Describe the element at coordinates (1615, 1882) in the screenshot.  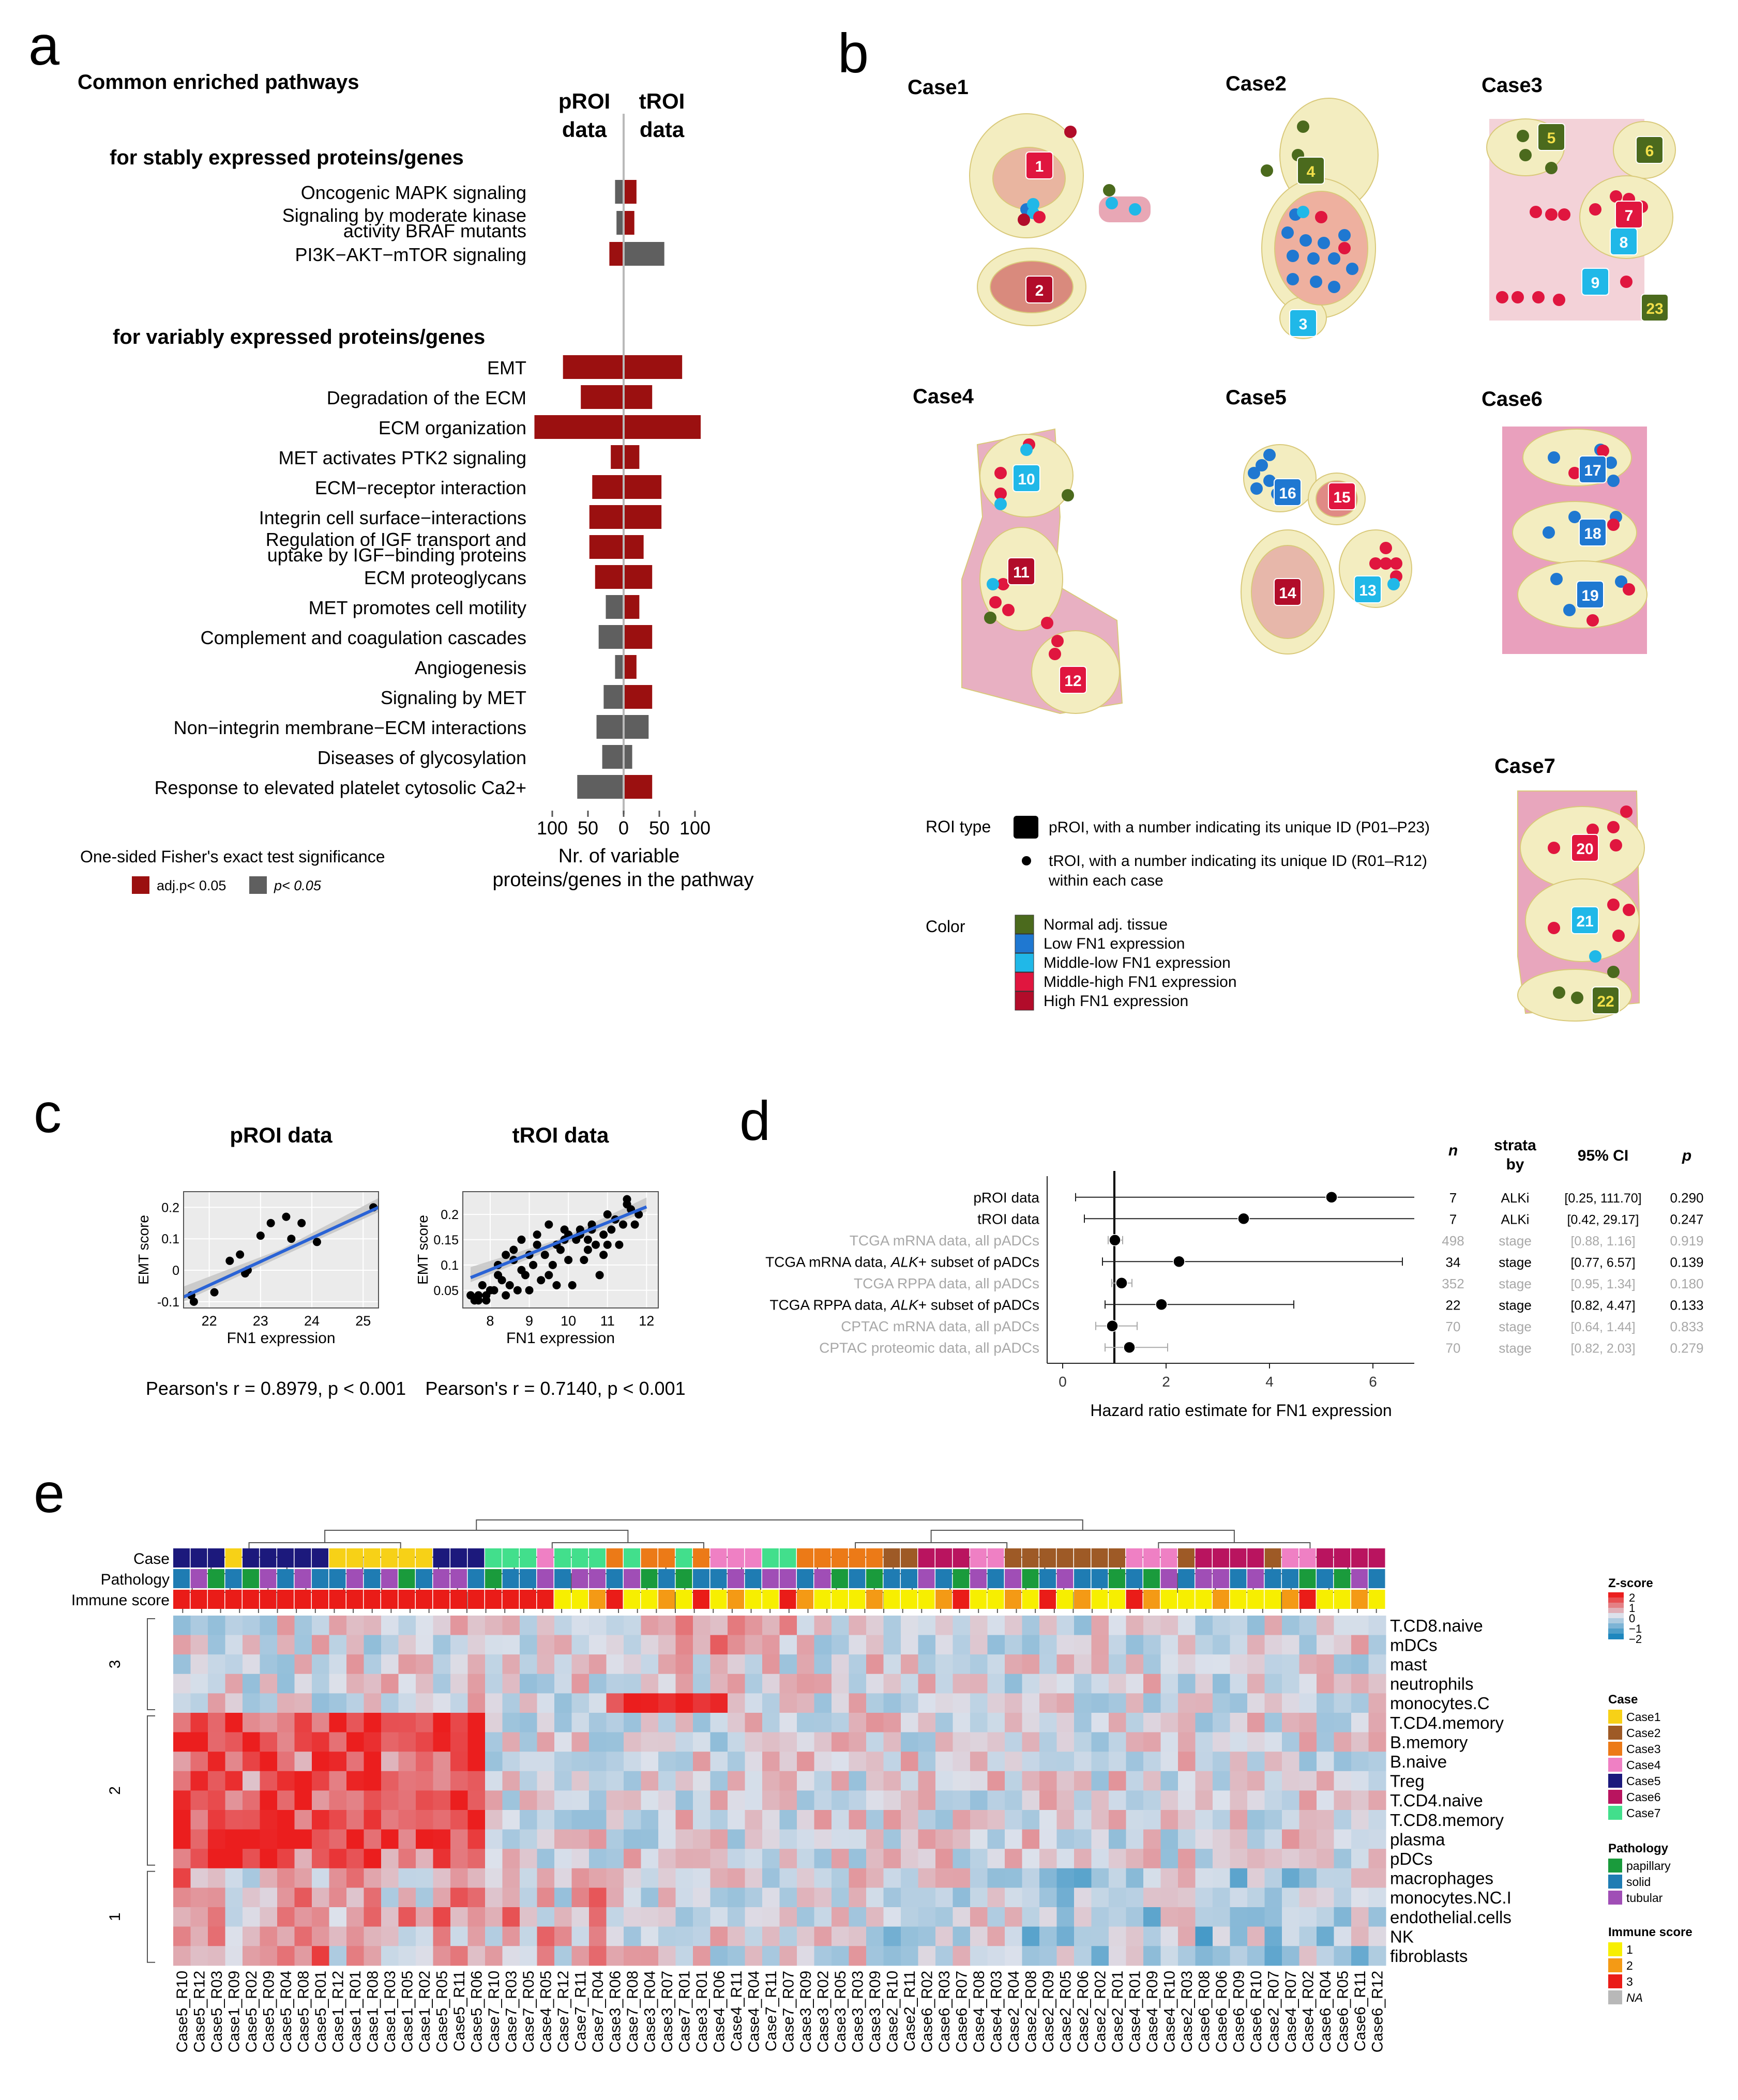
I see `legend-swatch` at that location.